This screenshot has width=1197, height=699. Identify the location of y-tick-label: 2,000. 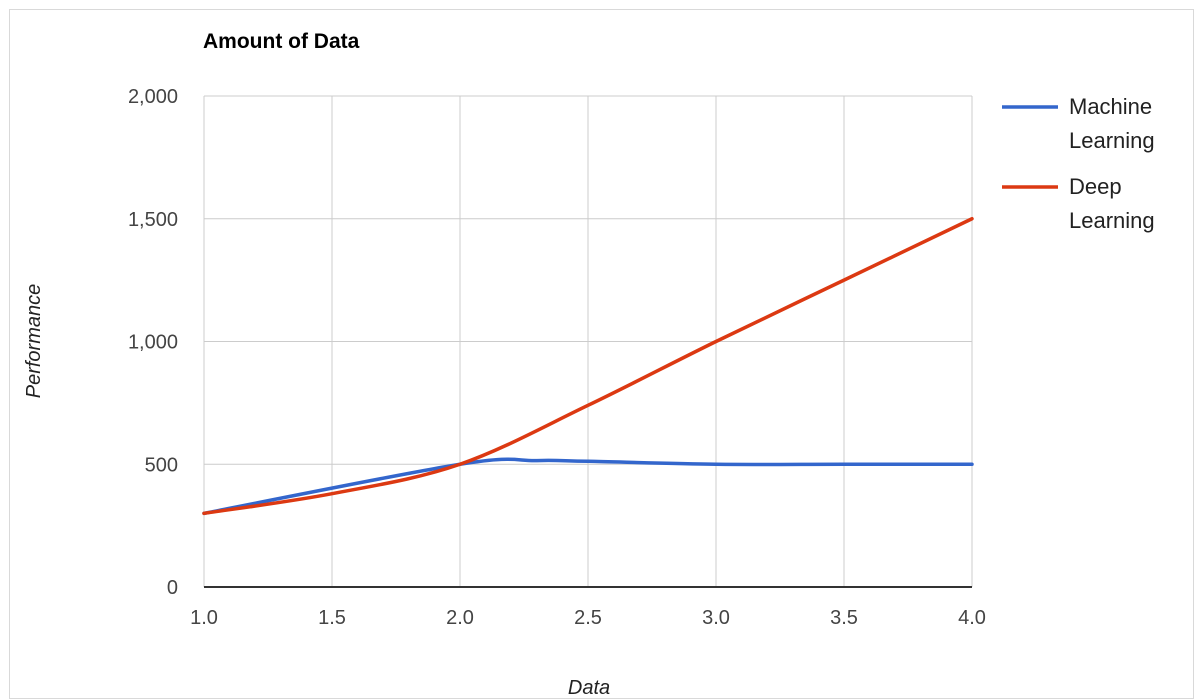
(153, 97).